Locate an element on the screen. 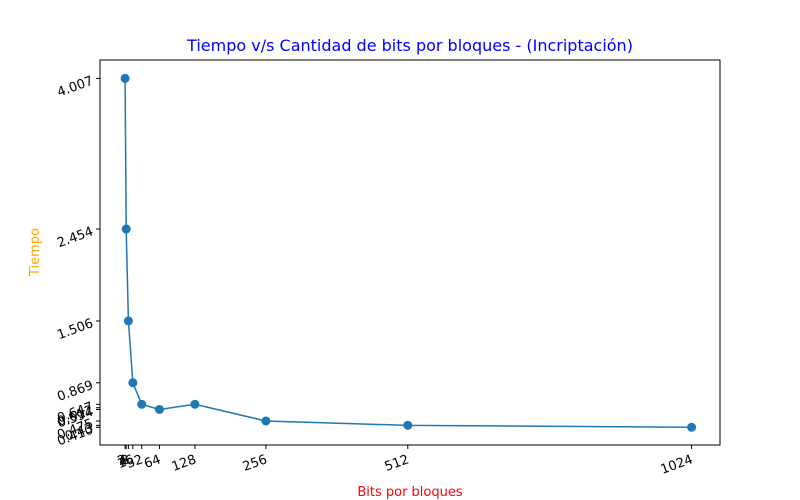 The height and width of the screenshot is (500, 800). x-tick-label: 32 is located at coordinates (134, 462).